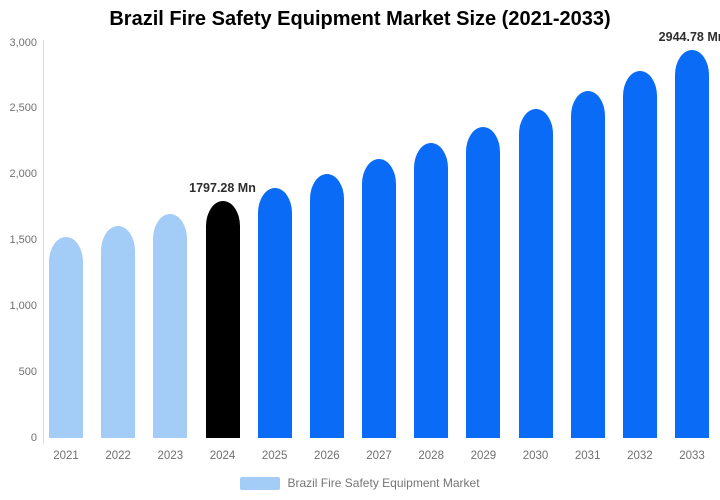  Describe the element at coordinates (692, 244) in the screenshot. I see `bar-2033` at that location.